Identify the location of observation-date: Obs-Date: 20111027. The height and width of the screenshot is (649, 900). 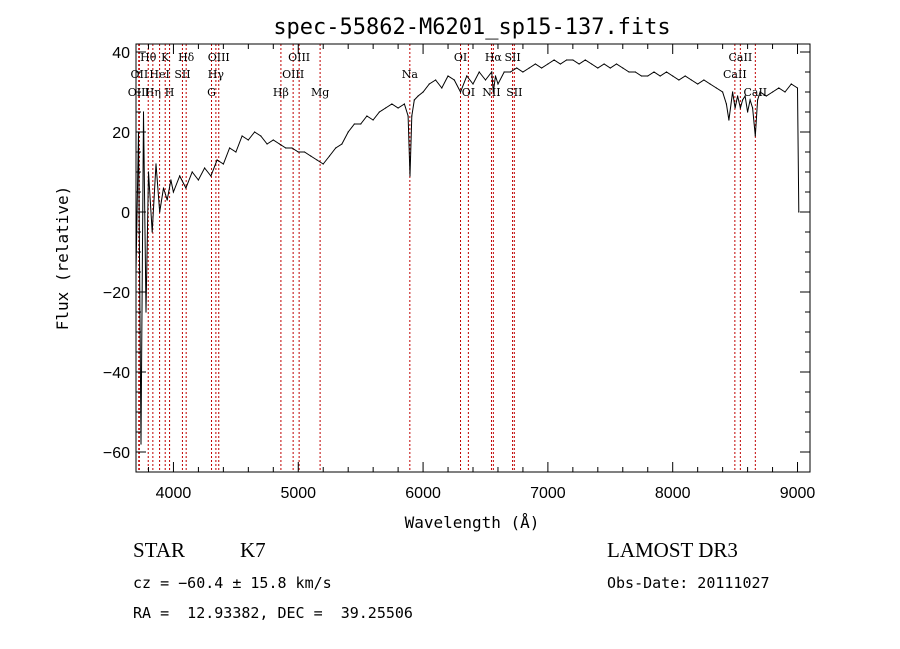
(688, 583).